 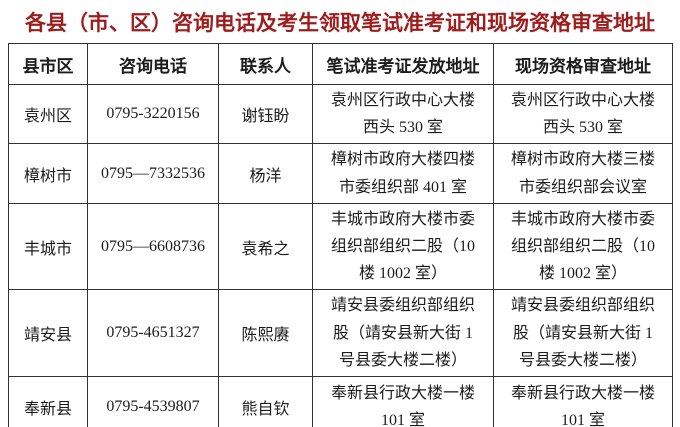 What do you see at coordinates (48, 114) in the screenshot?
I see `cell-district: 袁州区` at bounding box center [48, 114].